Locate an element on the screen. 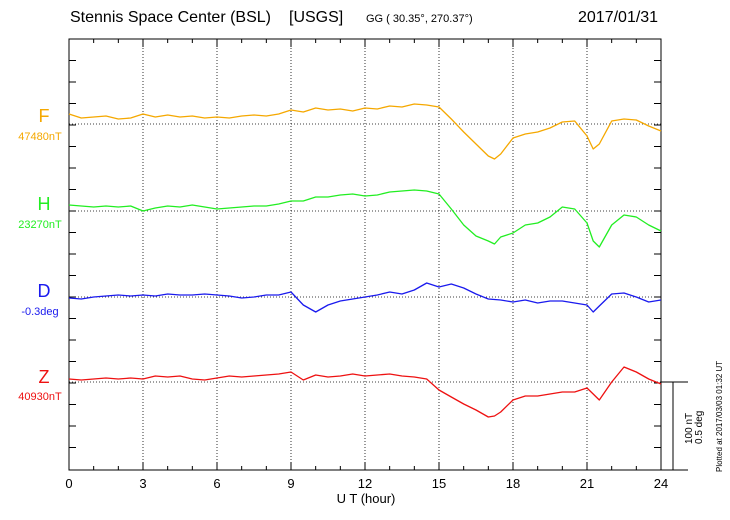 This screenshot has height=520, width=730. series-line-f is located at coordinates (365, 131).